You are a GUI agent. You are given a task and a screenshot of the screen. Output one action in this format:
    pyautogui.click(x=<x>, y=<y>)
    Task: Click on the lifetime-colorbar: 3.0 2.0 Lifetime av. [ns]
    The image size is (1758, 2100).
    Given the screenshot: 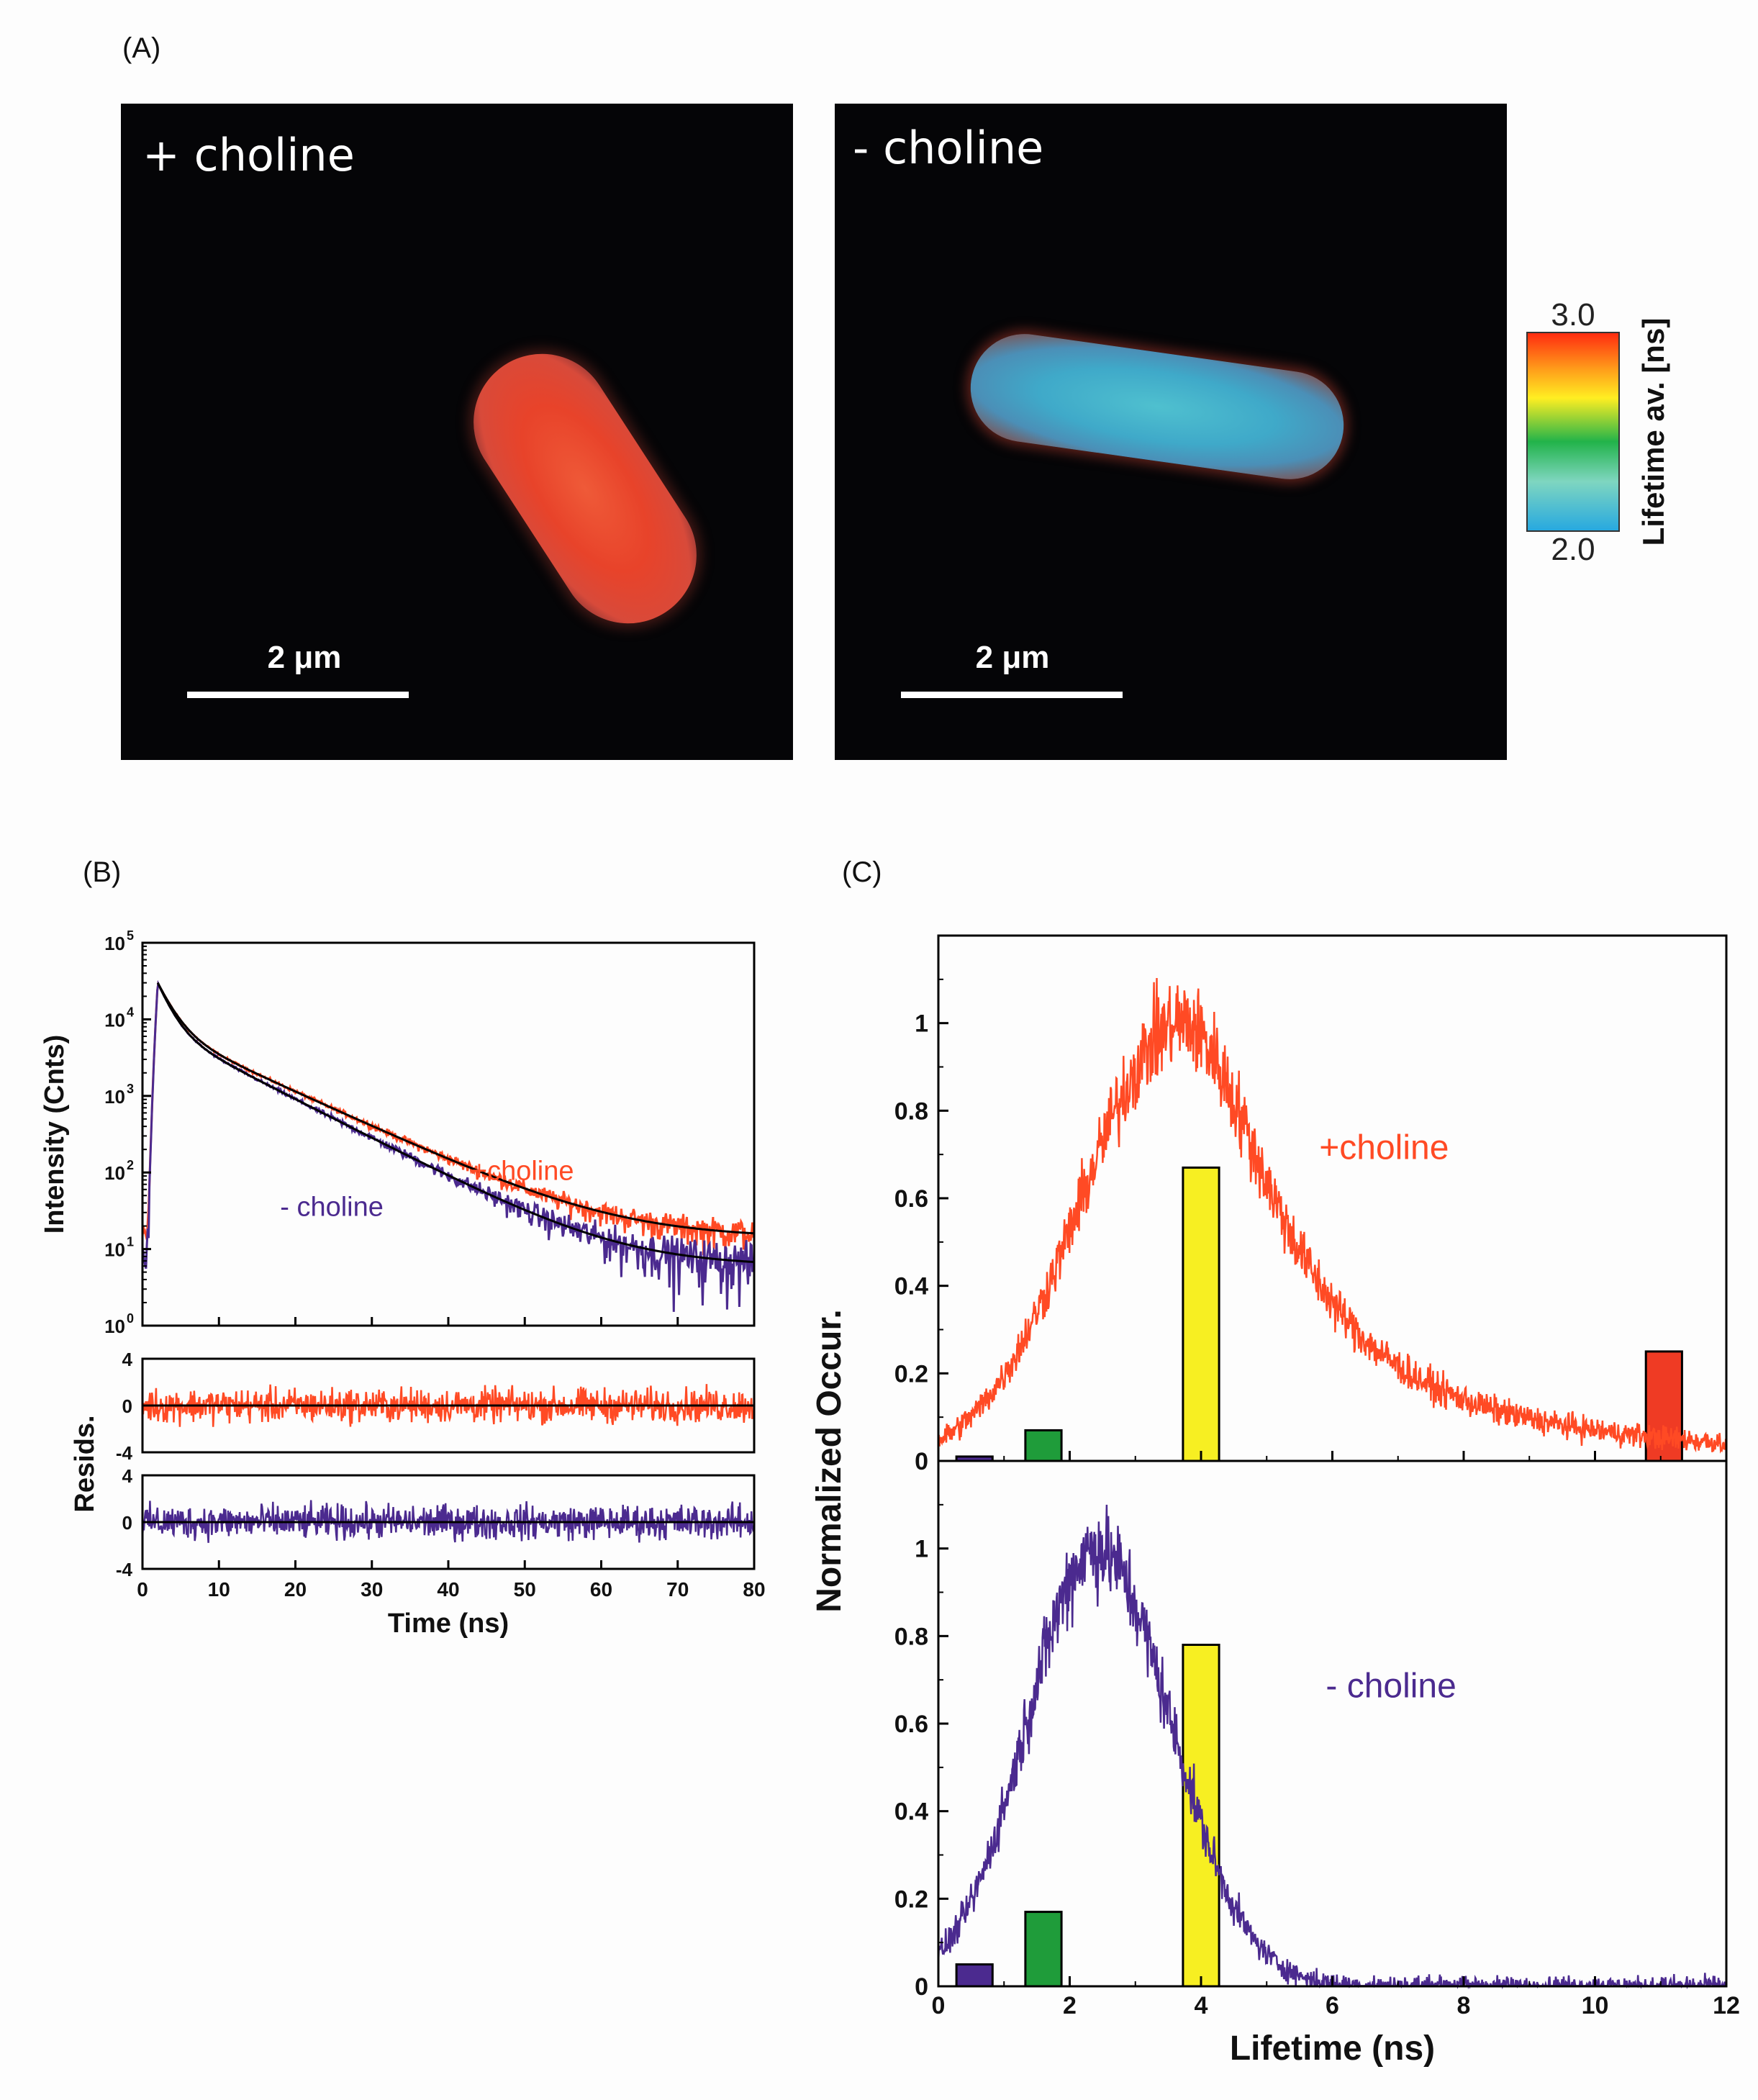 What is the action you would take?
    pyautogui.click(x=1598, y=432)
    